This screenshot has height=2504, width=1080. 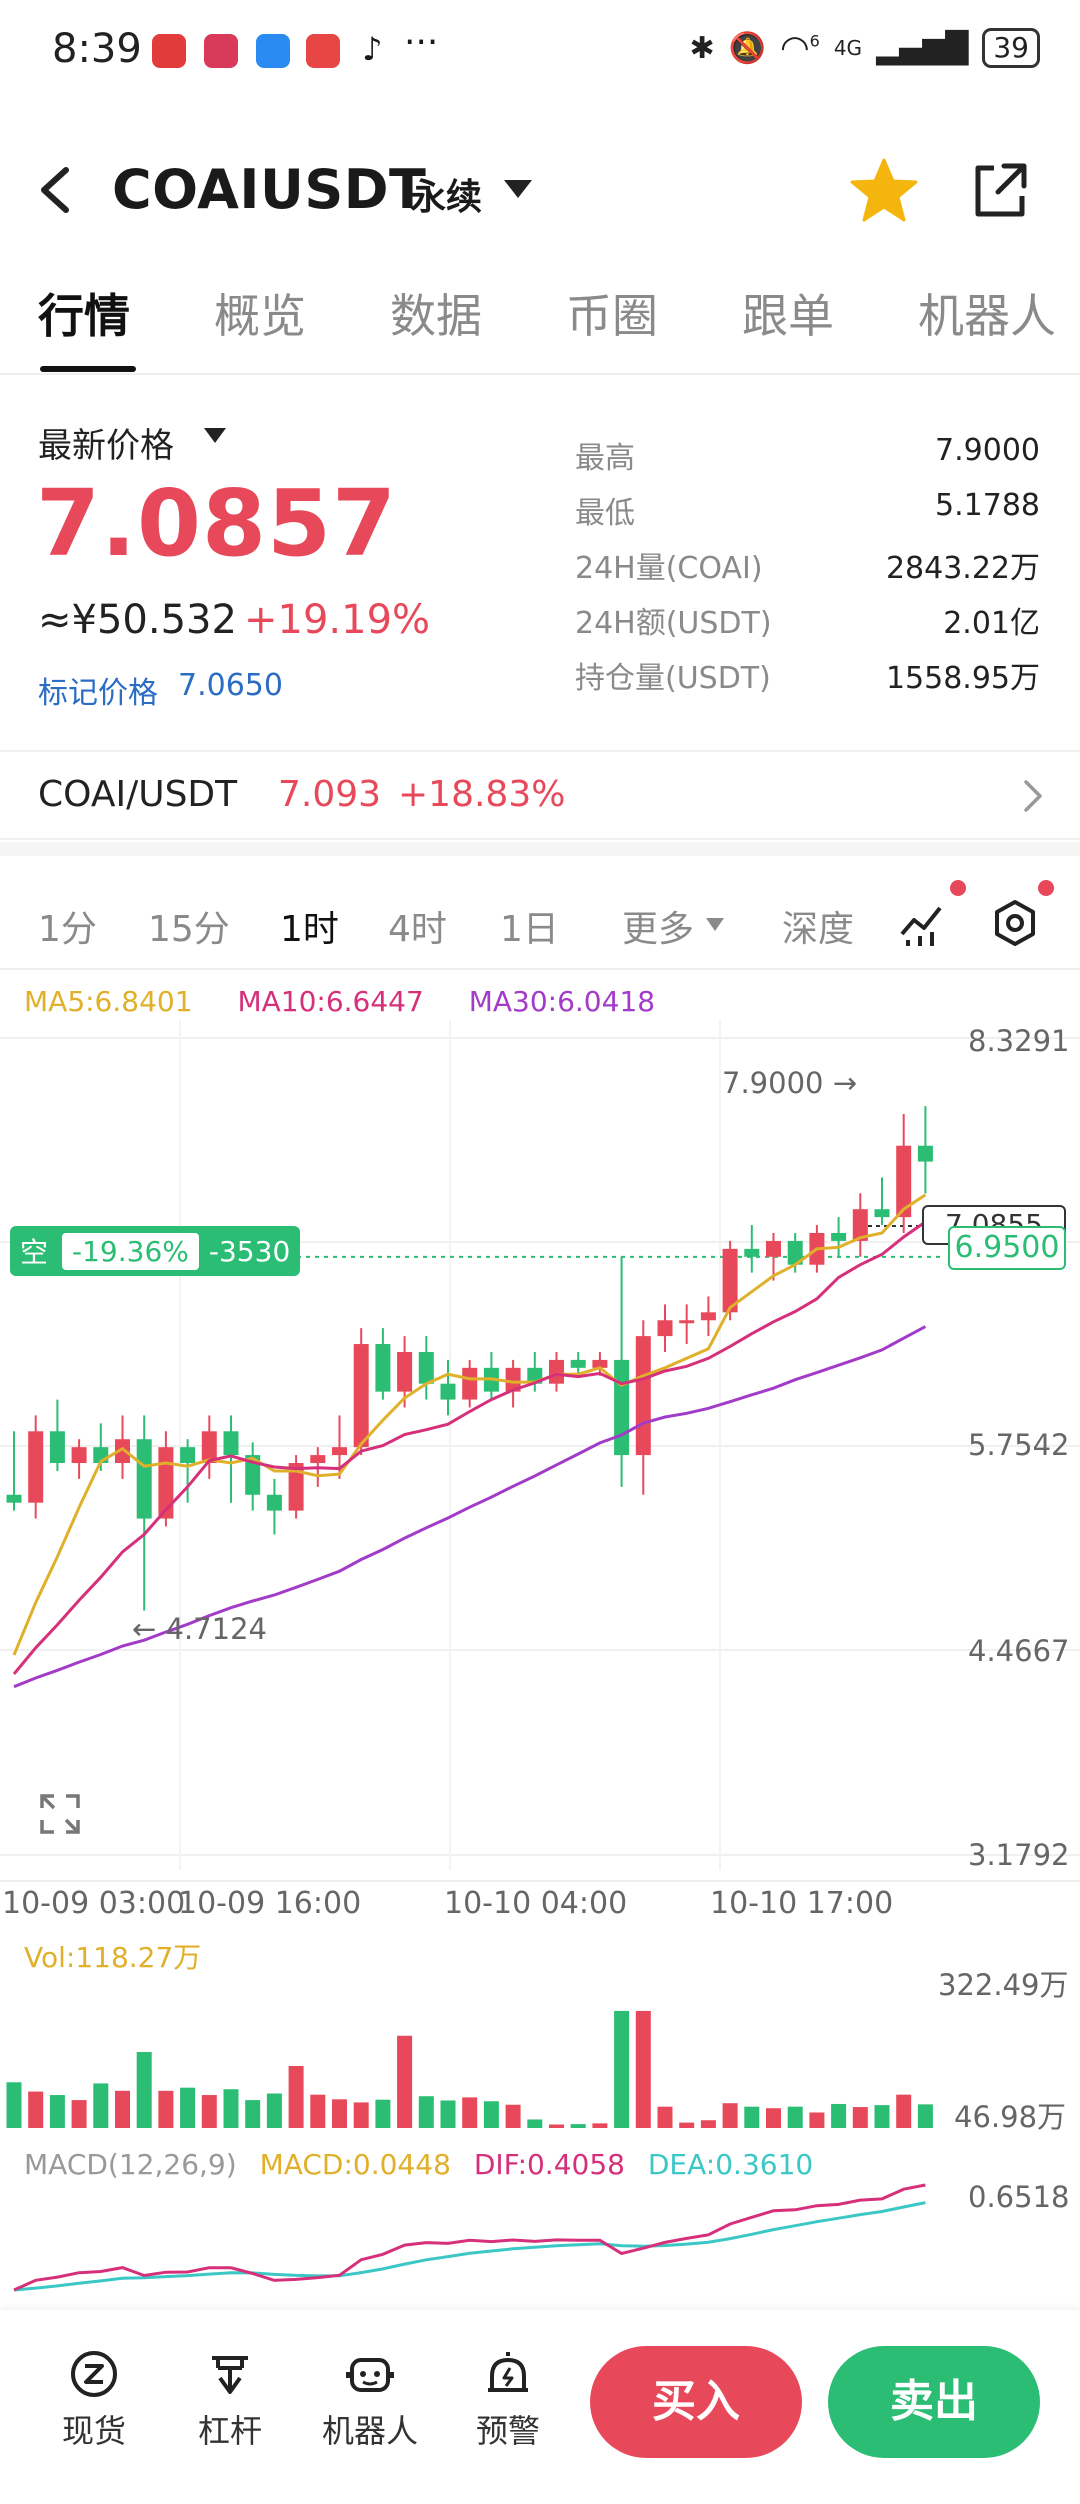 What do you see at coordinates (934, 2402) in the screenshot?
I see `sell-button: 卖出` at bounding box center [934, 2402].